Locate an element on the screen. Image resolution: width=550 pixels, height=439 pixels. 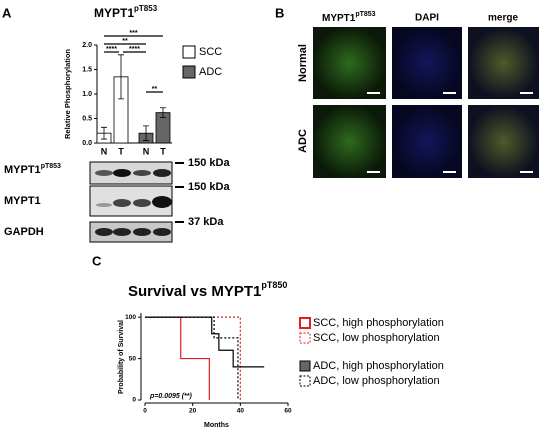
significance-label: *** is located at coordinates (133, 33).